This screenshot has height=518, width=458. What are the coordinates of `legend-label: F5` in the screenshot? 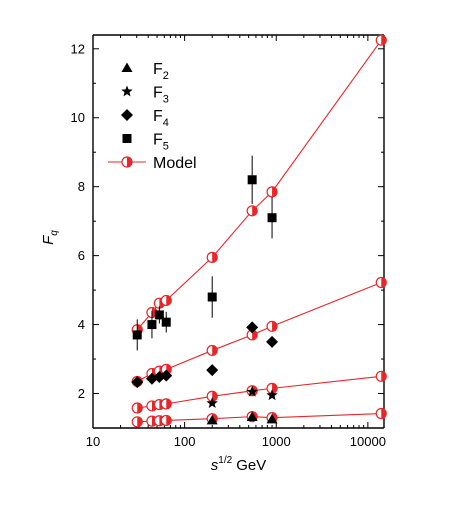 It's located at (161, 142).